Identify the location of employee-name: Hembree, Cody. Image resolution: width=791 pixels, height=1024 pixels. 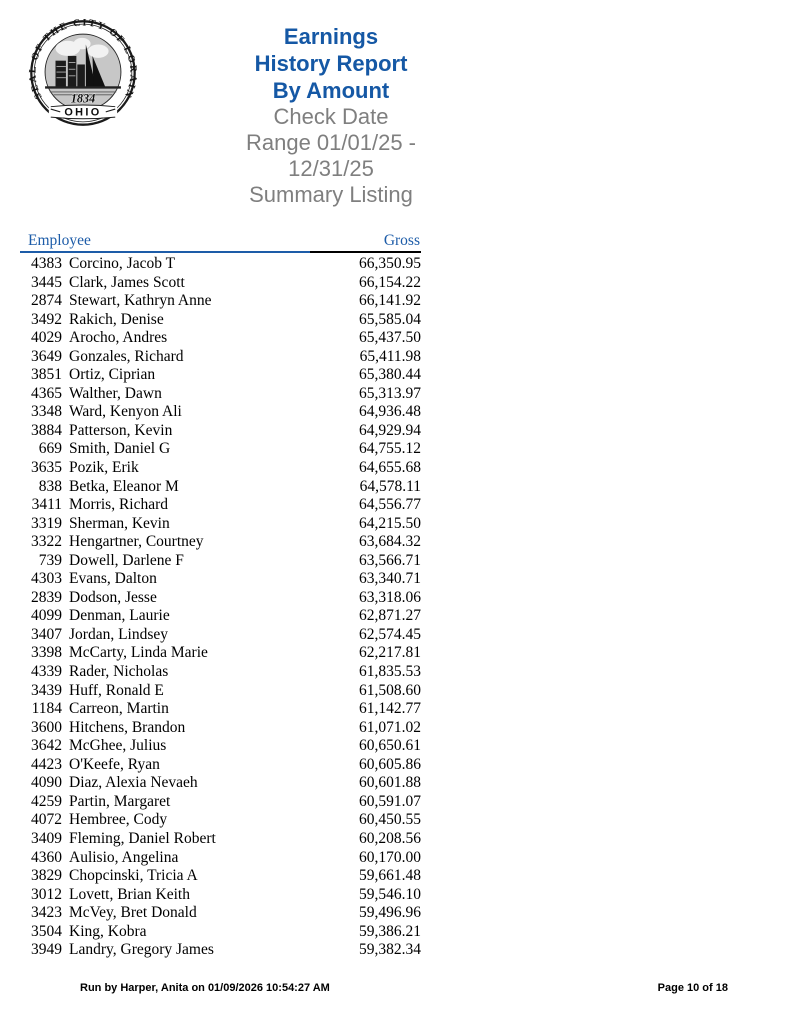
(118, 820).